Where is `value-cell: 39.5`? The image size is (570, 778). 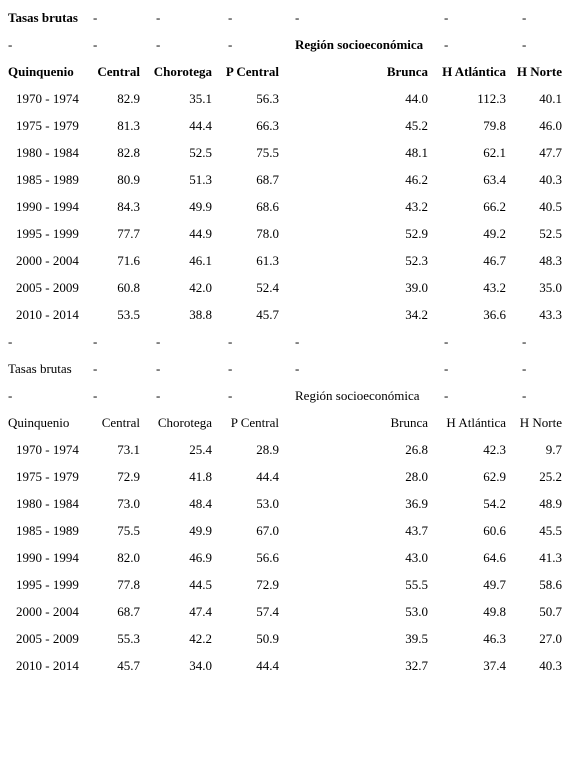
value-cell: 39.5 is located at coordinates (416, 638).